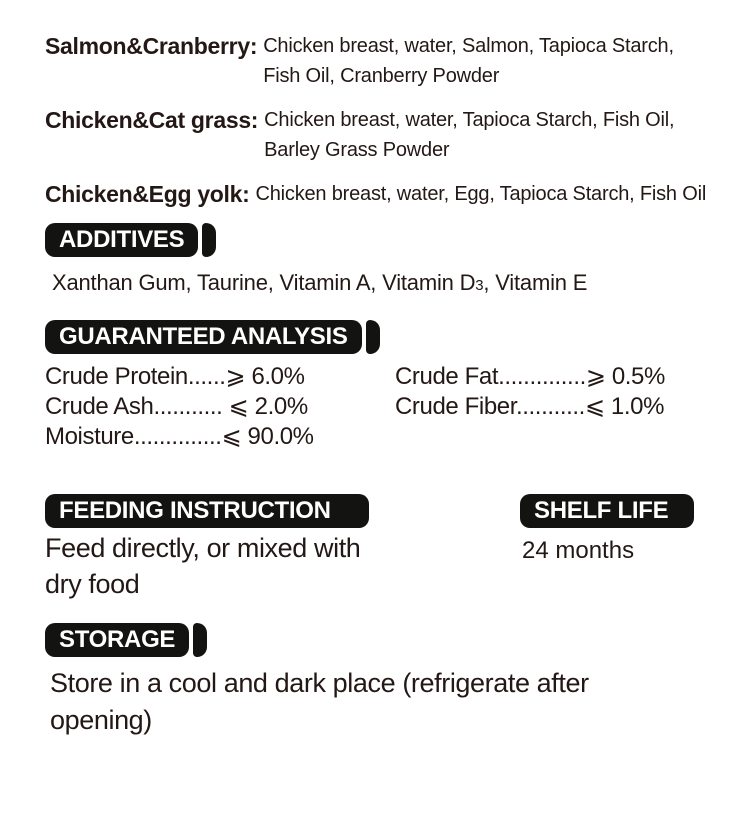 Image resolution: width=750 pixels, height=834 pixels. What do you see at coordinates (607, 511) in the screenshot?
I see `shelf-life-heading-badge: SHELF LIFE` at bounding box center [607, 511].